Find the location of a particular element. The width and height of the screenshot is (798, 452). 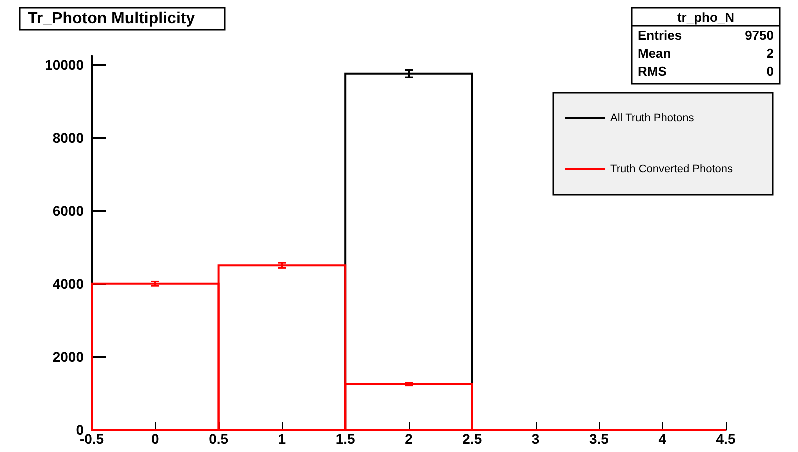

text: Entries 9750 is located at coordinates (706, 35).